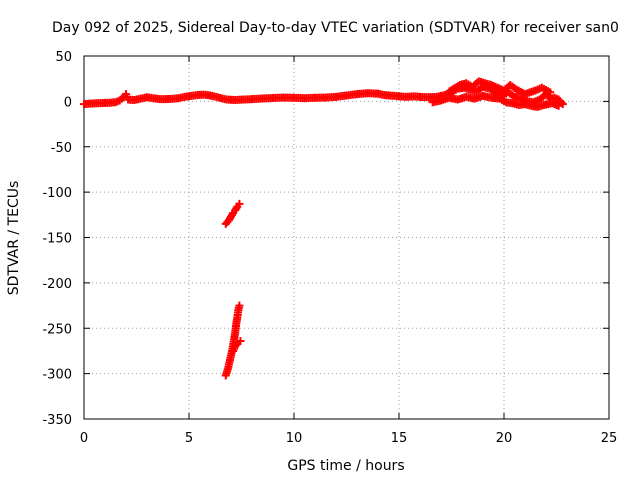 Image resolution: width=640 pixels, height=480 pixels. What do you see at coordinates (61, 148) in the screenshot?
I see `y-tick-label: -50` at bounding box center [61, 148].